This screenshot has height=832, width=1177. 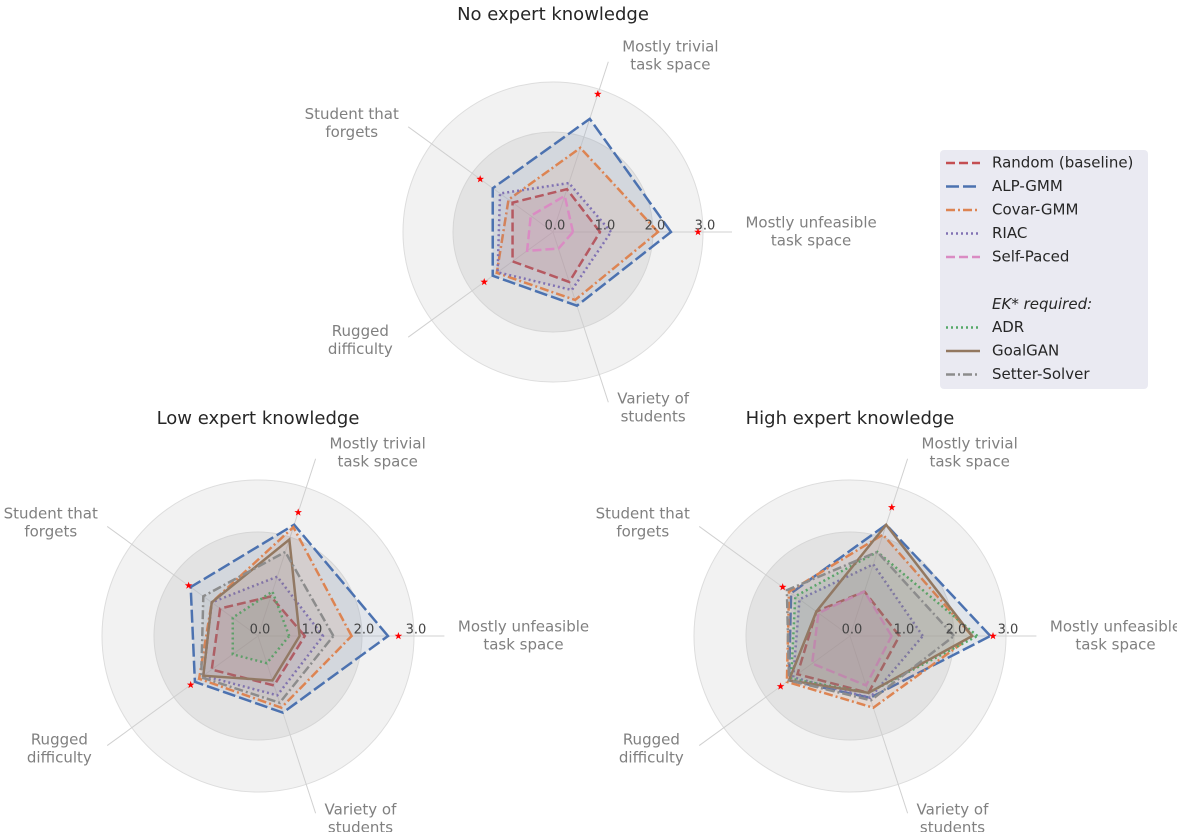 What do you see at coordinates (258, 418) in the screenshot?
I see `chart-title: Low expert knowledge` at bounding box center [258, 418].